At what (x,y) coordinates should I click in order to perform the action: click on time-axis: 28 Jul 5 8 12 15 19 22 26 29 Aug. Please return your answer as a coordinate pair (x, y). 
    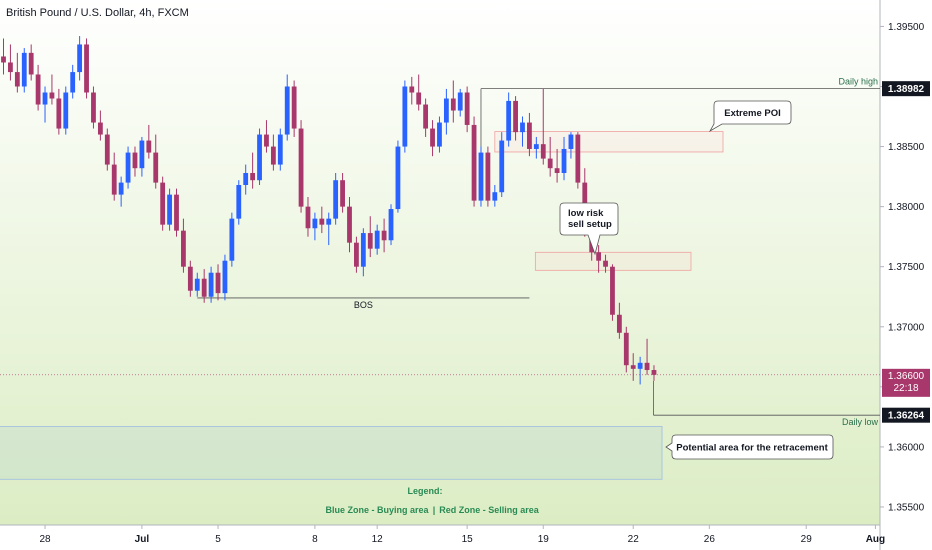
    Looking at the image, I should click on (462, 535).